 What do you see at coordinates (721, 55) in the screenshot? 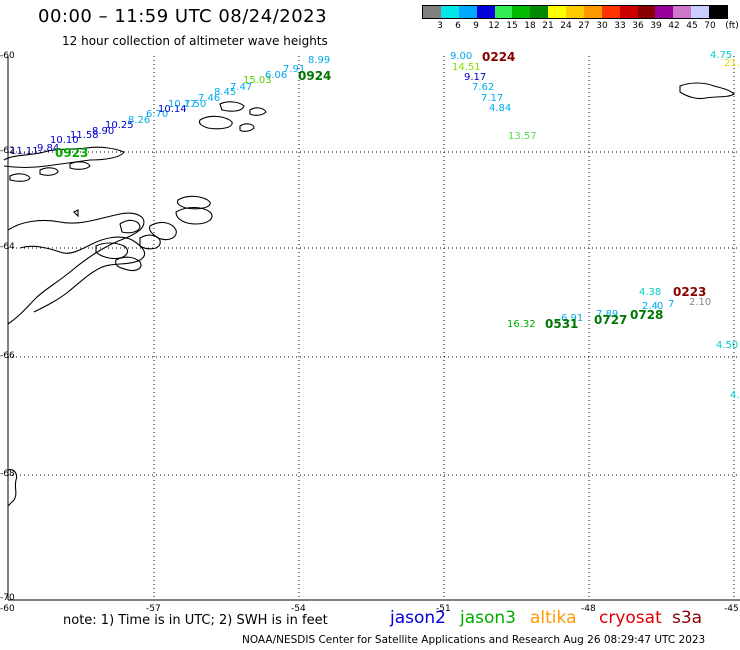
I see `swh-label: 4.75` at bounding box center [721, 55].